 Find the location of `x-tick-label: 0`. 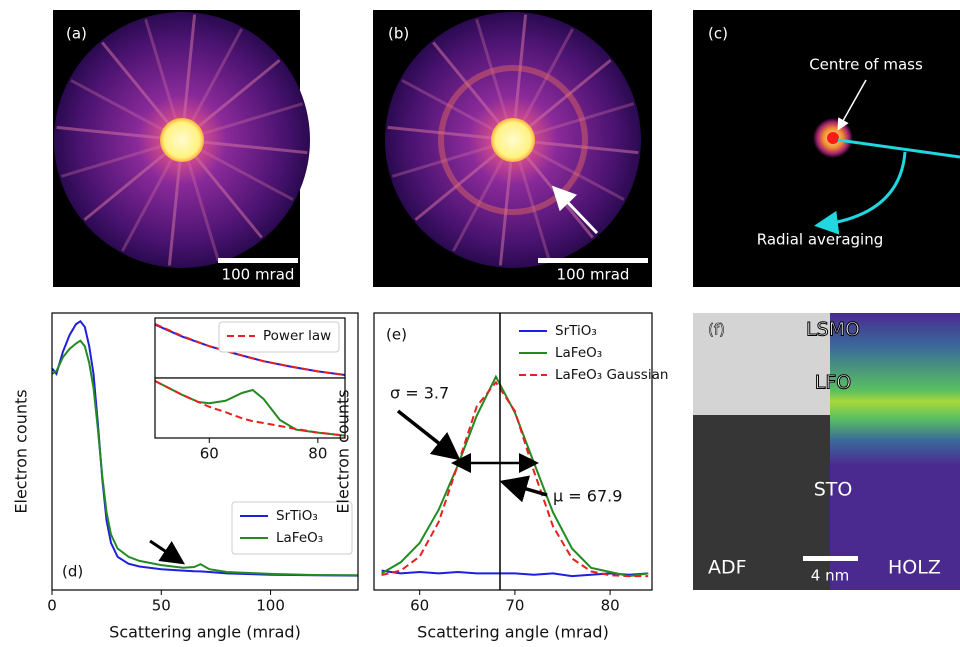

x-tick-label: 0 is located at coordinates (52, 606).